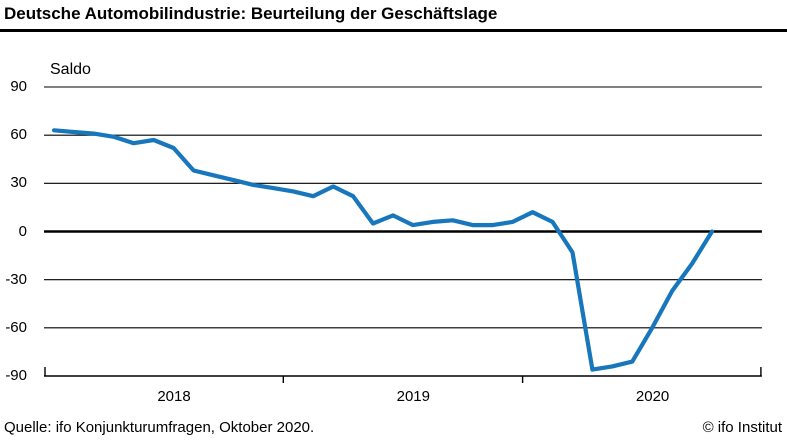  I want to click on copyright-note: © ifo Institut, so click(742, 427).